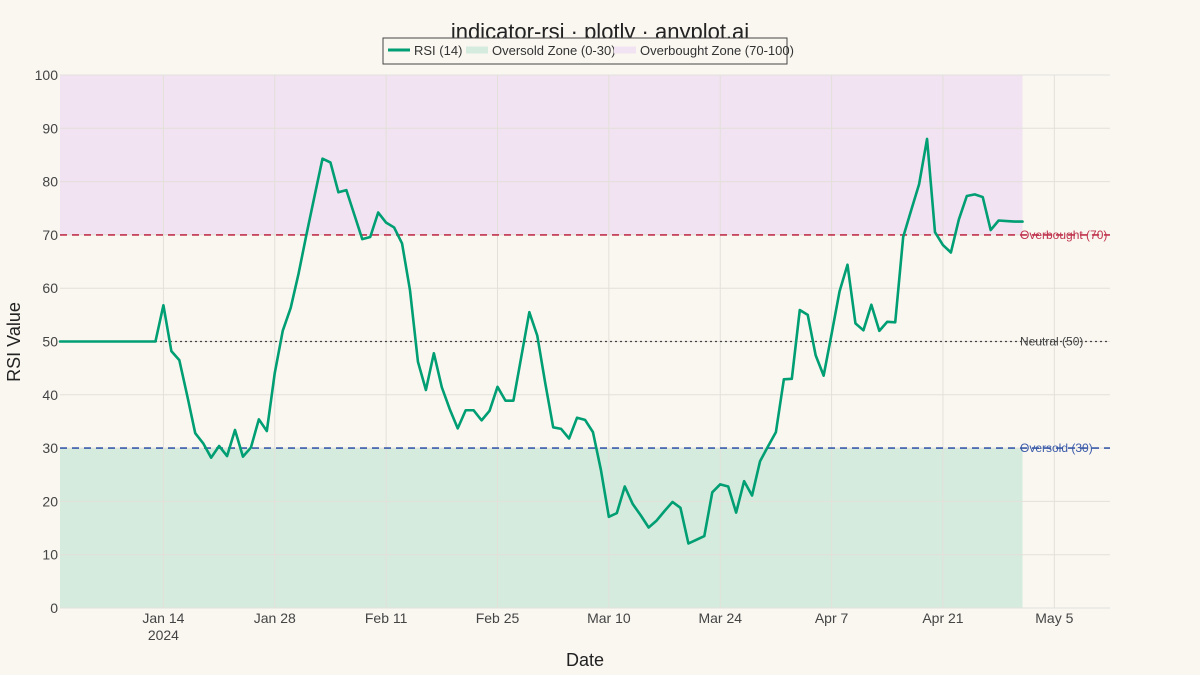 The image size is (1200, 675). Describe the element at coordinates (585, 660) in the screenshot. I see `x-axis-title: Date` at that location.